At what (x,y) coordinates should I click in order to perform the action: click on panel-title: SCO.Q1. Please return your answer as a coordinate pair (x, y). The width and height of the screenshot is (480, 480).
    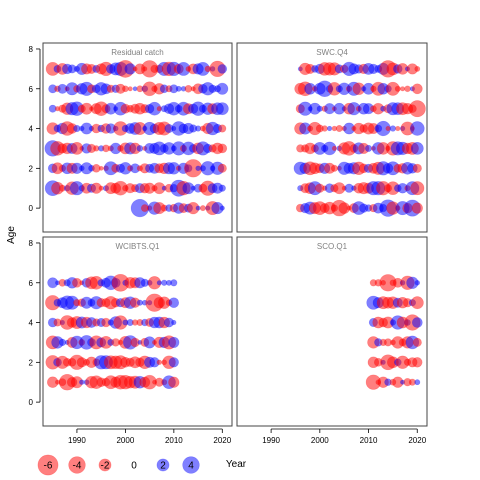
    Looking at the image, I should click on (332, 246).